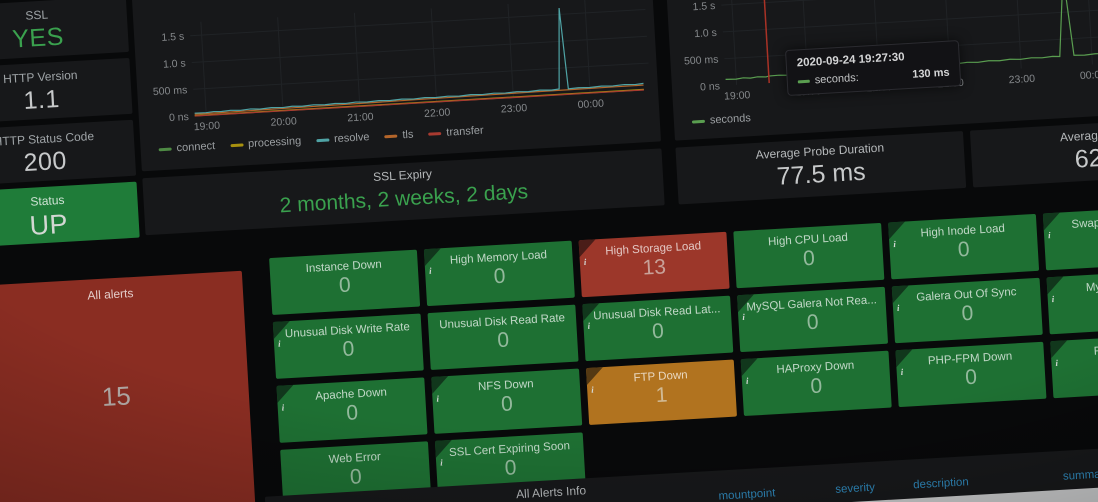 The height and width of the screenshot is (502, 1098). I want to click on alert-tile: i FTP Down 1, so click(661, 392).